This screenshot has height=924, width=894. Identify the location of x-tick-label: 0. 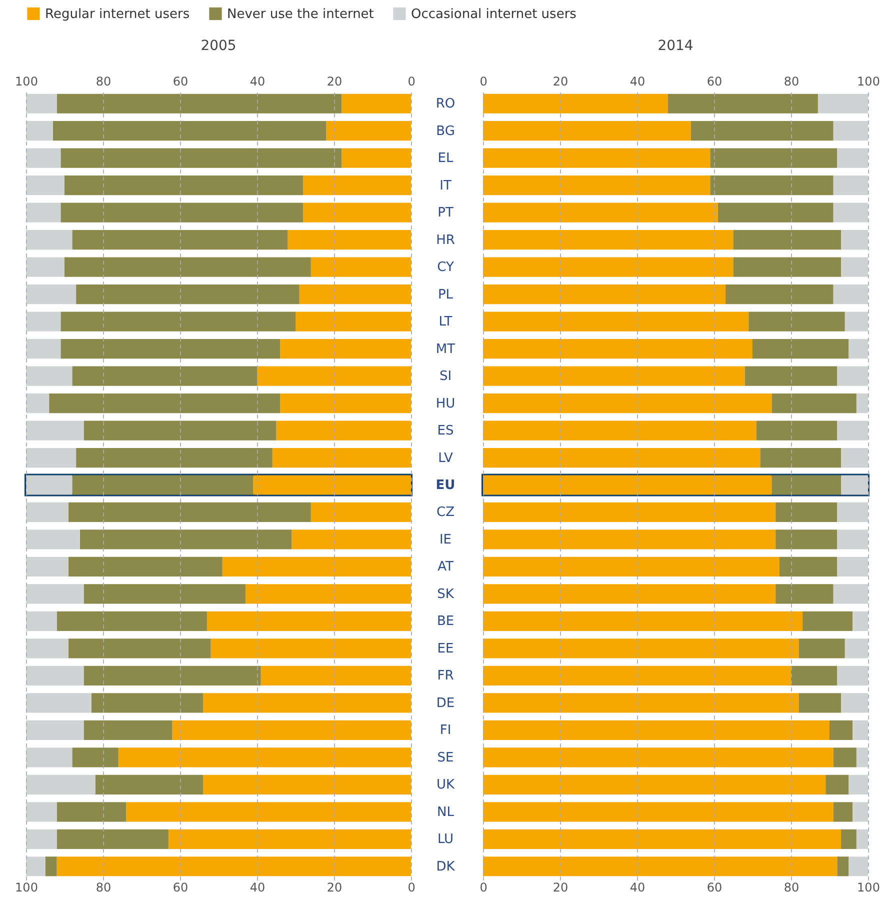
(484, 887).